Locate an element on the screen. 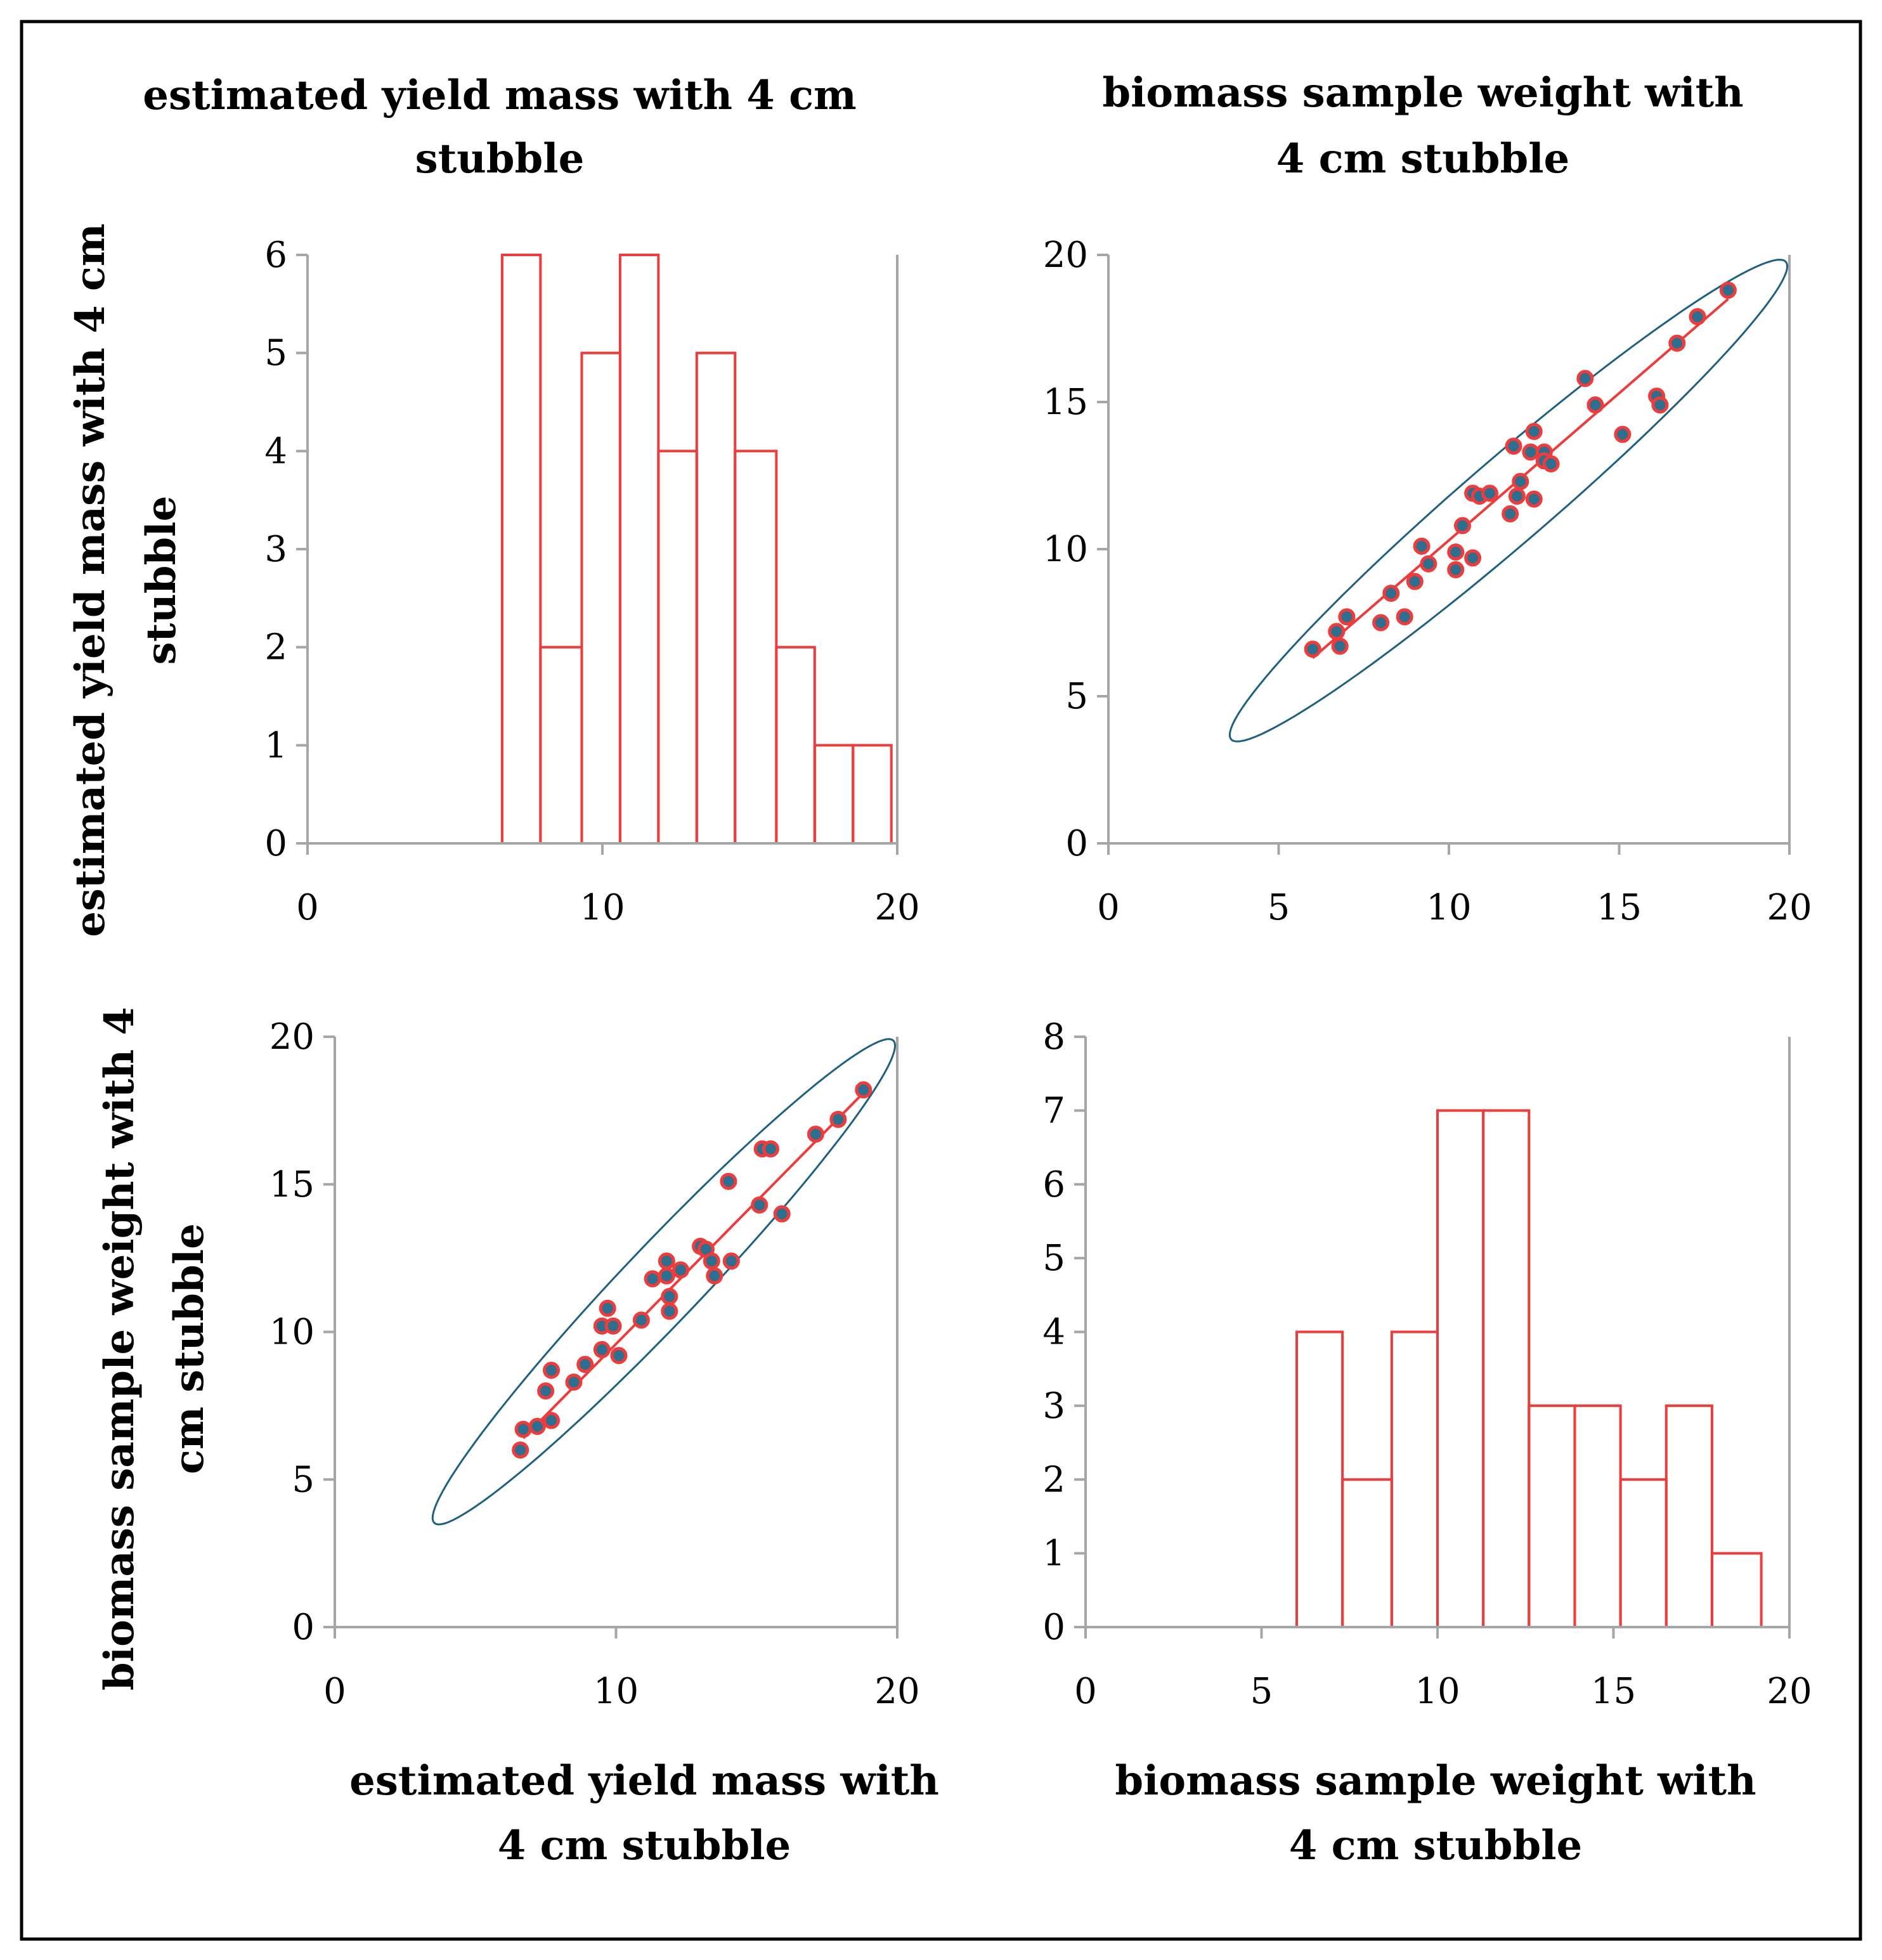 Image resolution: width=1882 pixels, height=1960 pixels. bottom-xlabel1-line1: estimated yield mass with is located at coordinates (644, 1781).